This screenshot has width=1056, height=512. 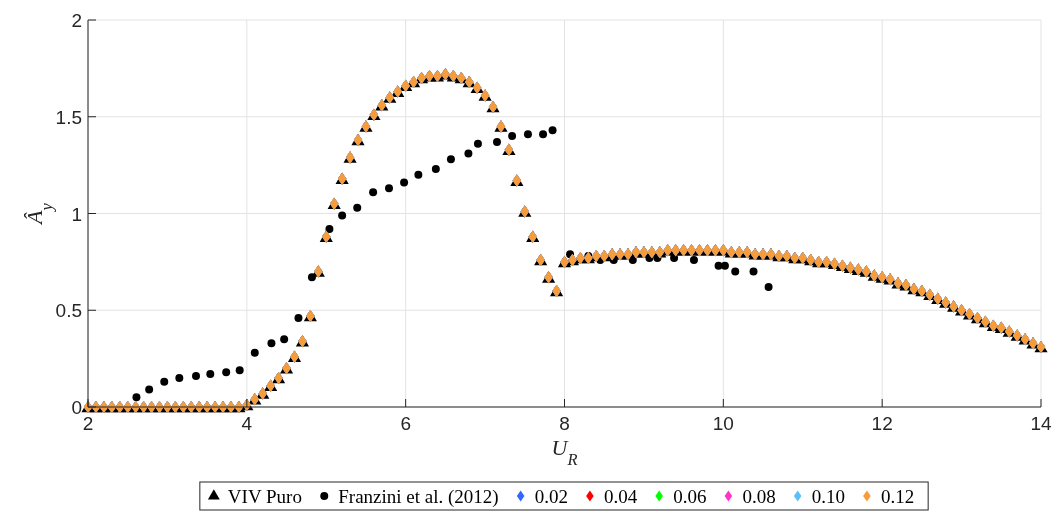 I want to click on legend-label: 0.10, so click(x=828, y=496).